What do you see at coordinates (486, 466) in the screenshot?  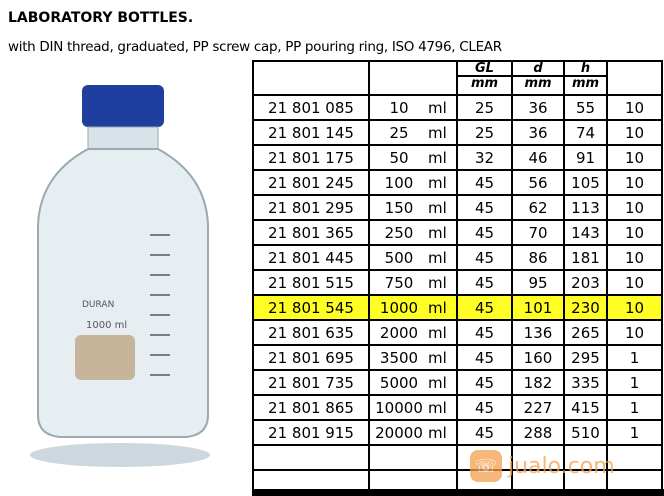 I see `jualo-logo-icon: ☏` at bounding box center [486, 466].